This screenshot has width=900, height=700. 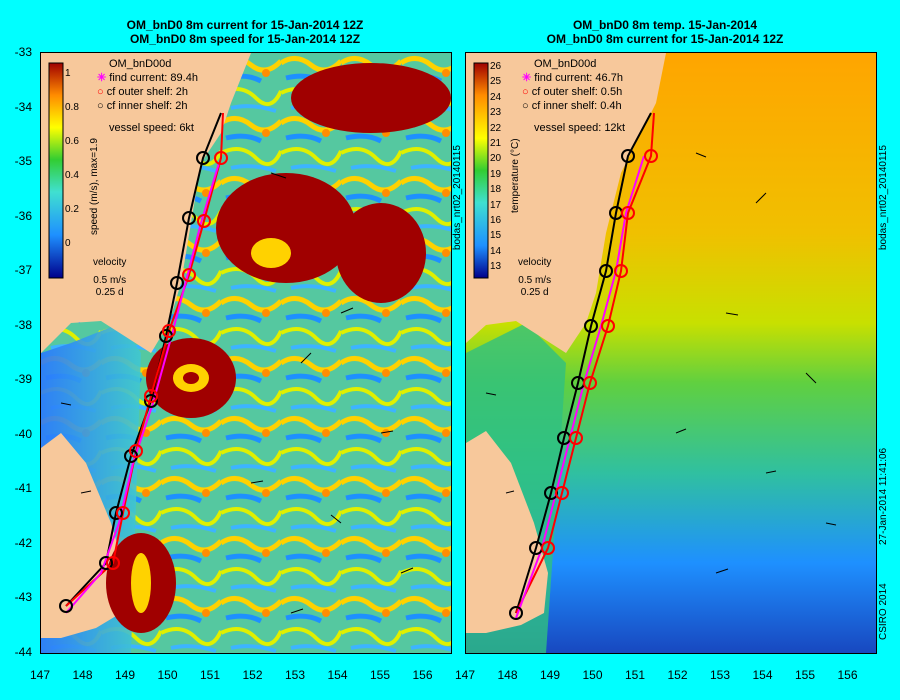 What do you see at coordinates (23, 433) in the screenshot?
I see `y-tick-label: -40` at bounding box center [23, 433].